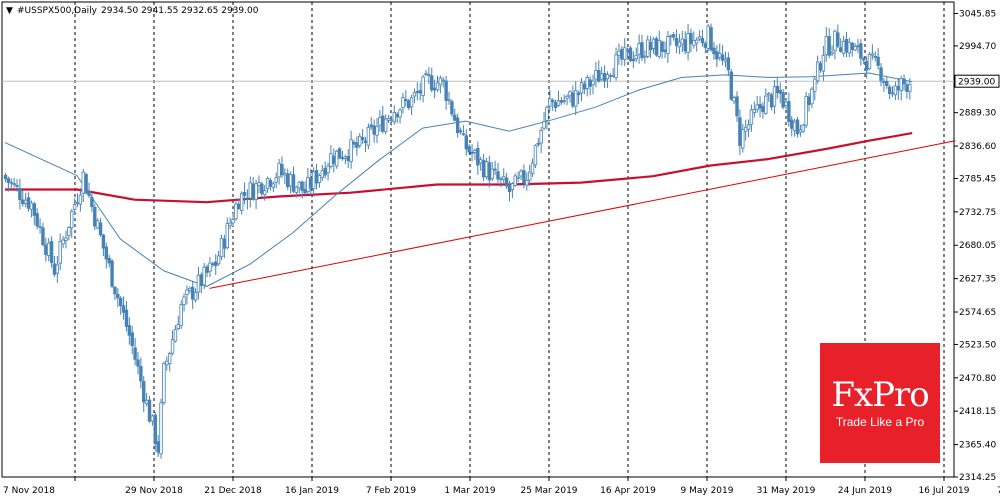 This screenshot has width=1000, height=500. Describe the element at coordinates (9, 11) in the screenshot. I see `header-arrow-icon: ▼` at that location.